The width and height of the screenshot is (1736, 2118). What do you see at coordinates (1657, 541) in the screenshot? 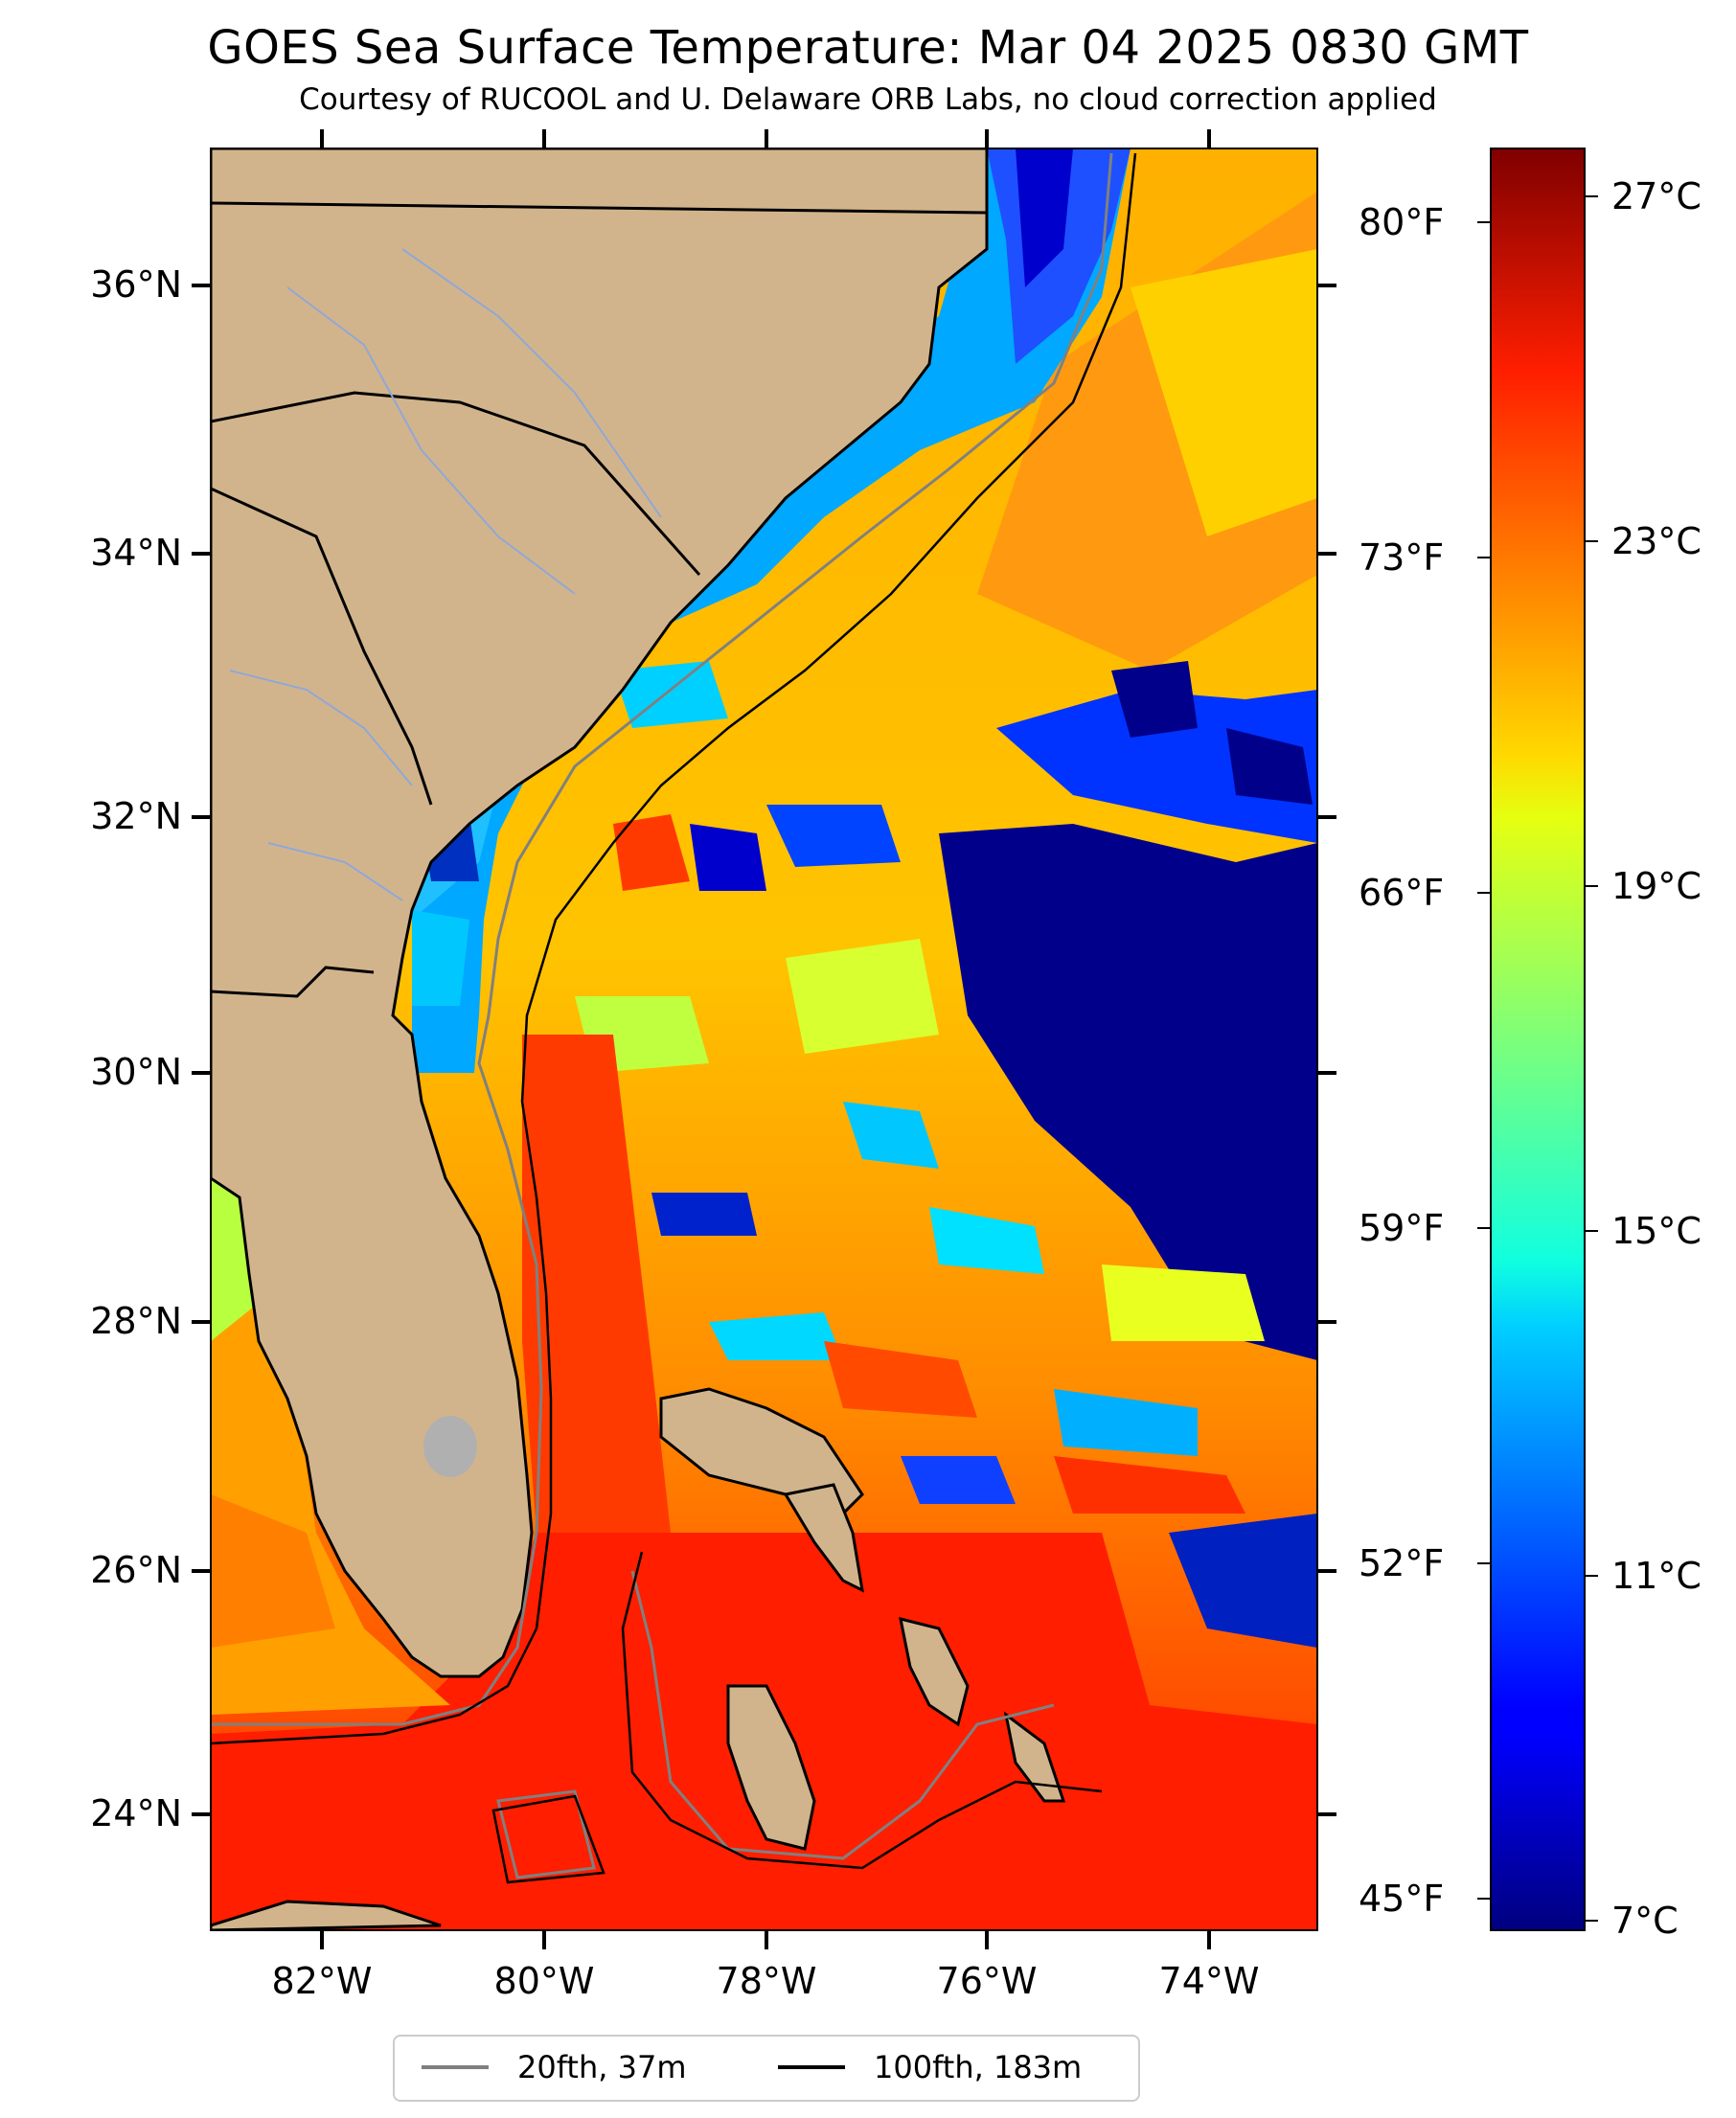
I see `celsius-label-23: 23°C` at bounding box center [1657, 541].